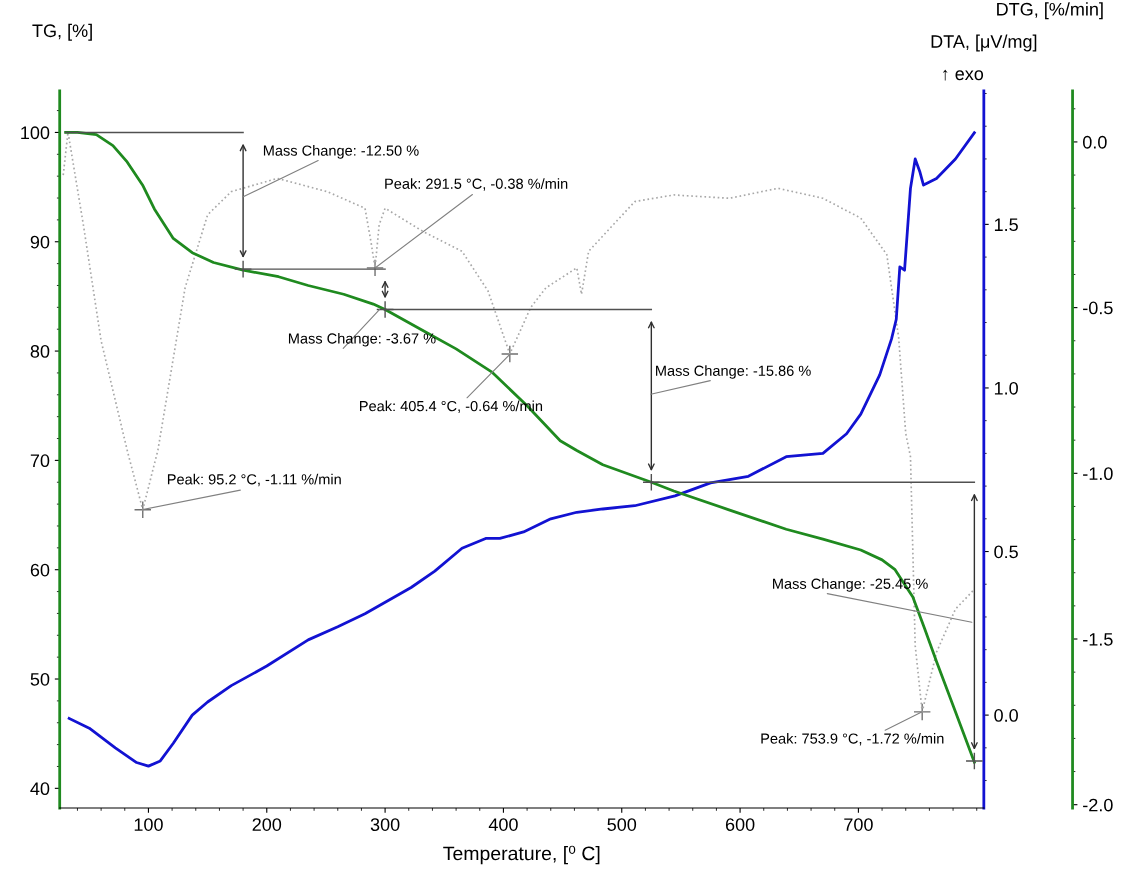 This screenshot has height=874, width=1148. I want to click on y3-axis-title: DTG, [%/min], so click(1050, 11).